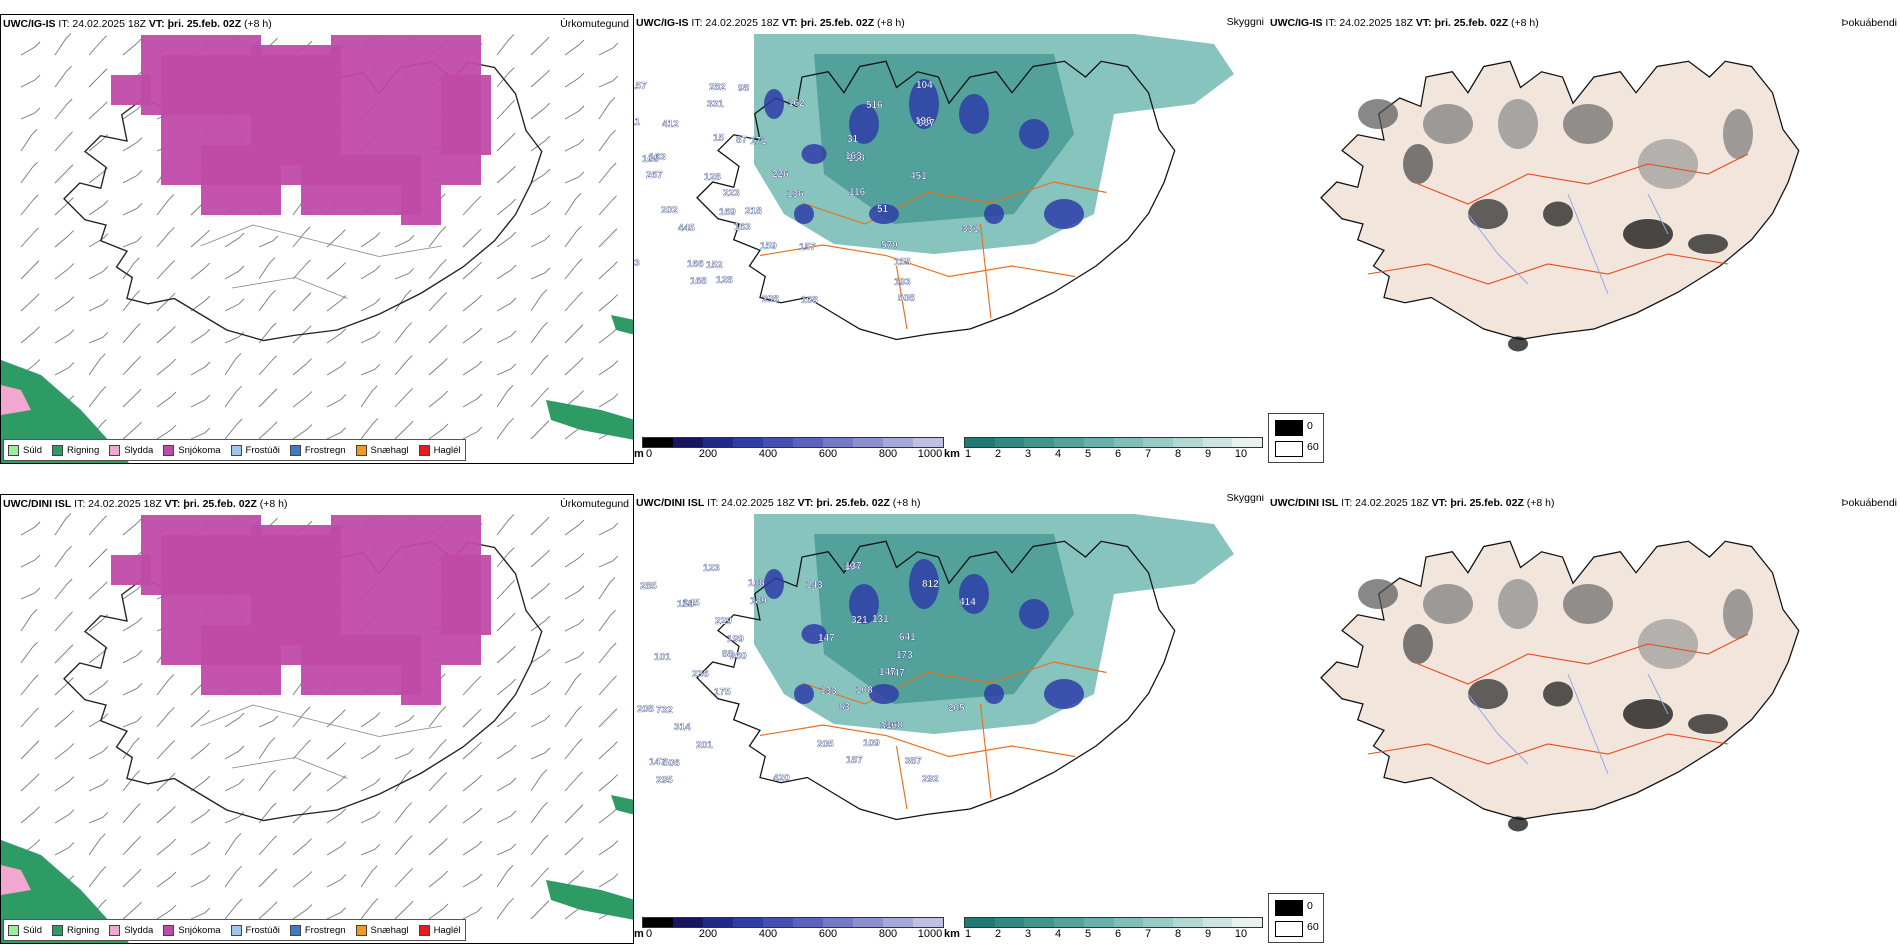  What do you see at coordinates (717, 87) in the screenshot?
I see `ceiling-value-label: 282` at bounding box center [717, 87].